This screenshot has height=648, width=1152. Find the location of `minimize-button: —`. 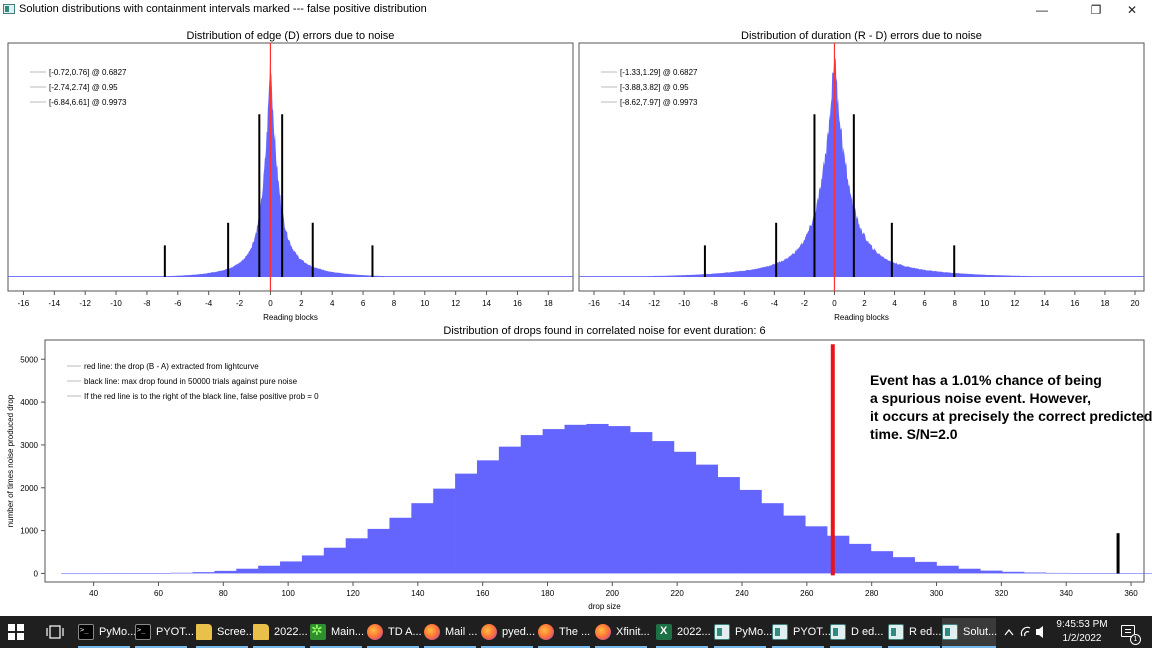

minimize-button: — is located at coordinates (1042, 10).